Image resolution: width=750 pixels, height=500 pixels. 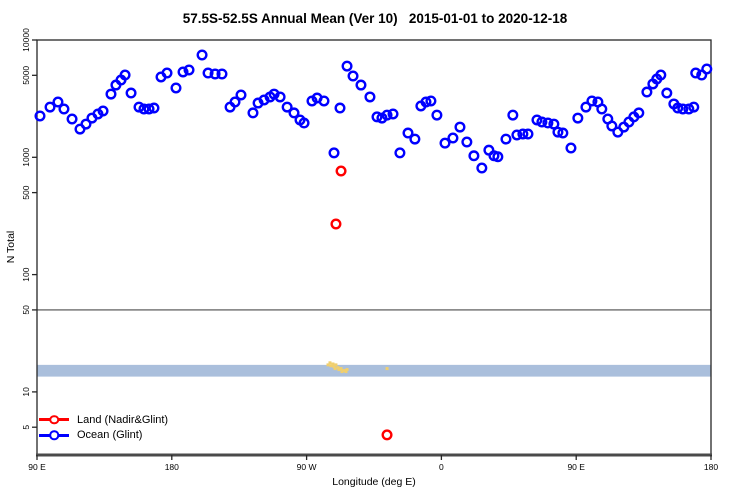 I want to click on legend-circle-ocean-icon, so click(x=54, y=435).